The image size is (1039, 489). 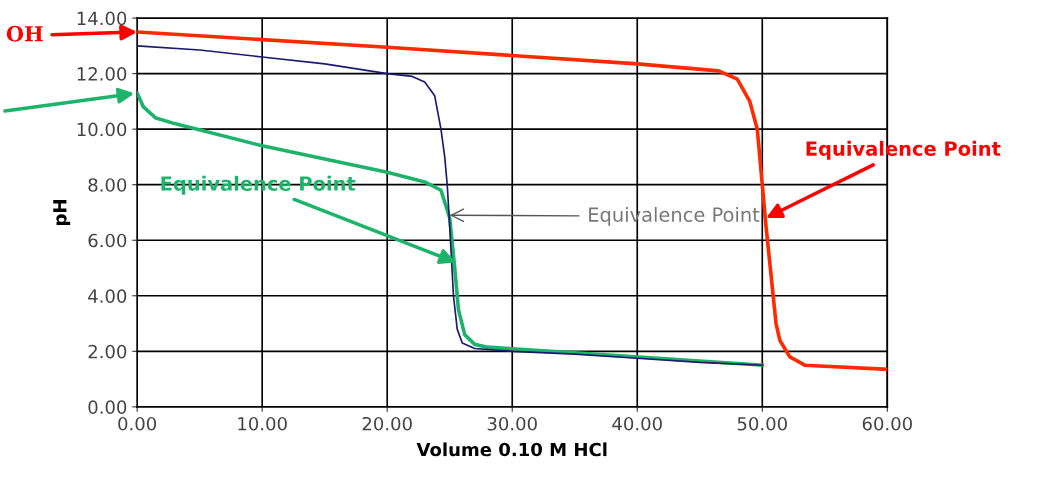 I want to click on x-tick-label: 20.00, so click(x=387, y=423).